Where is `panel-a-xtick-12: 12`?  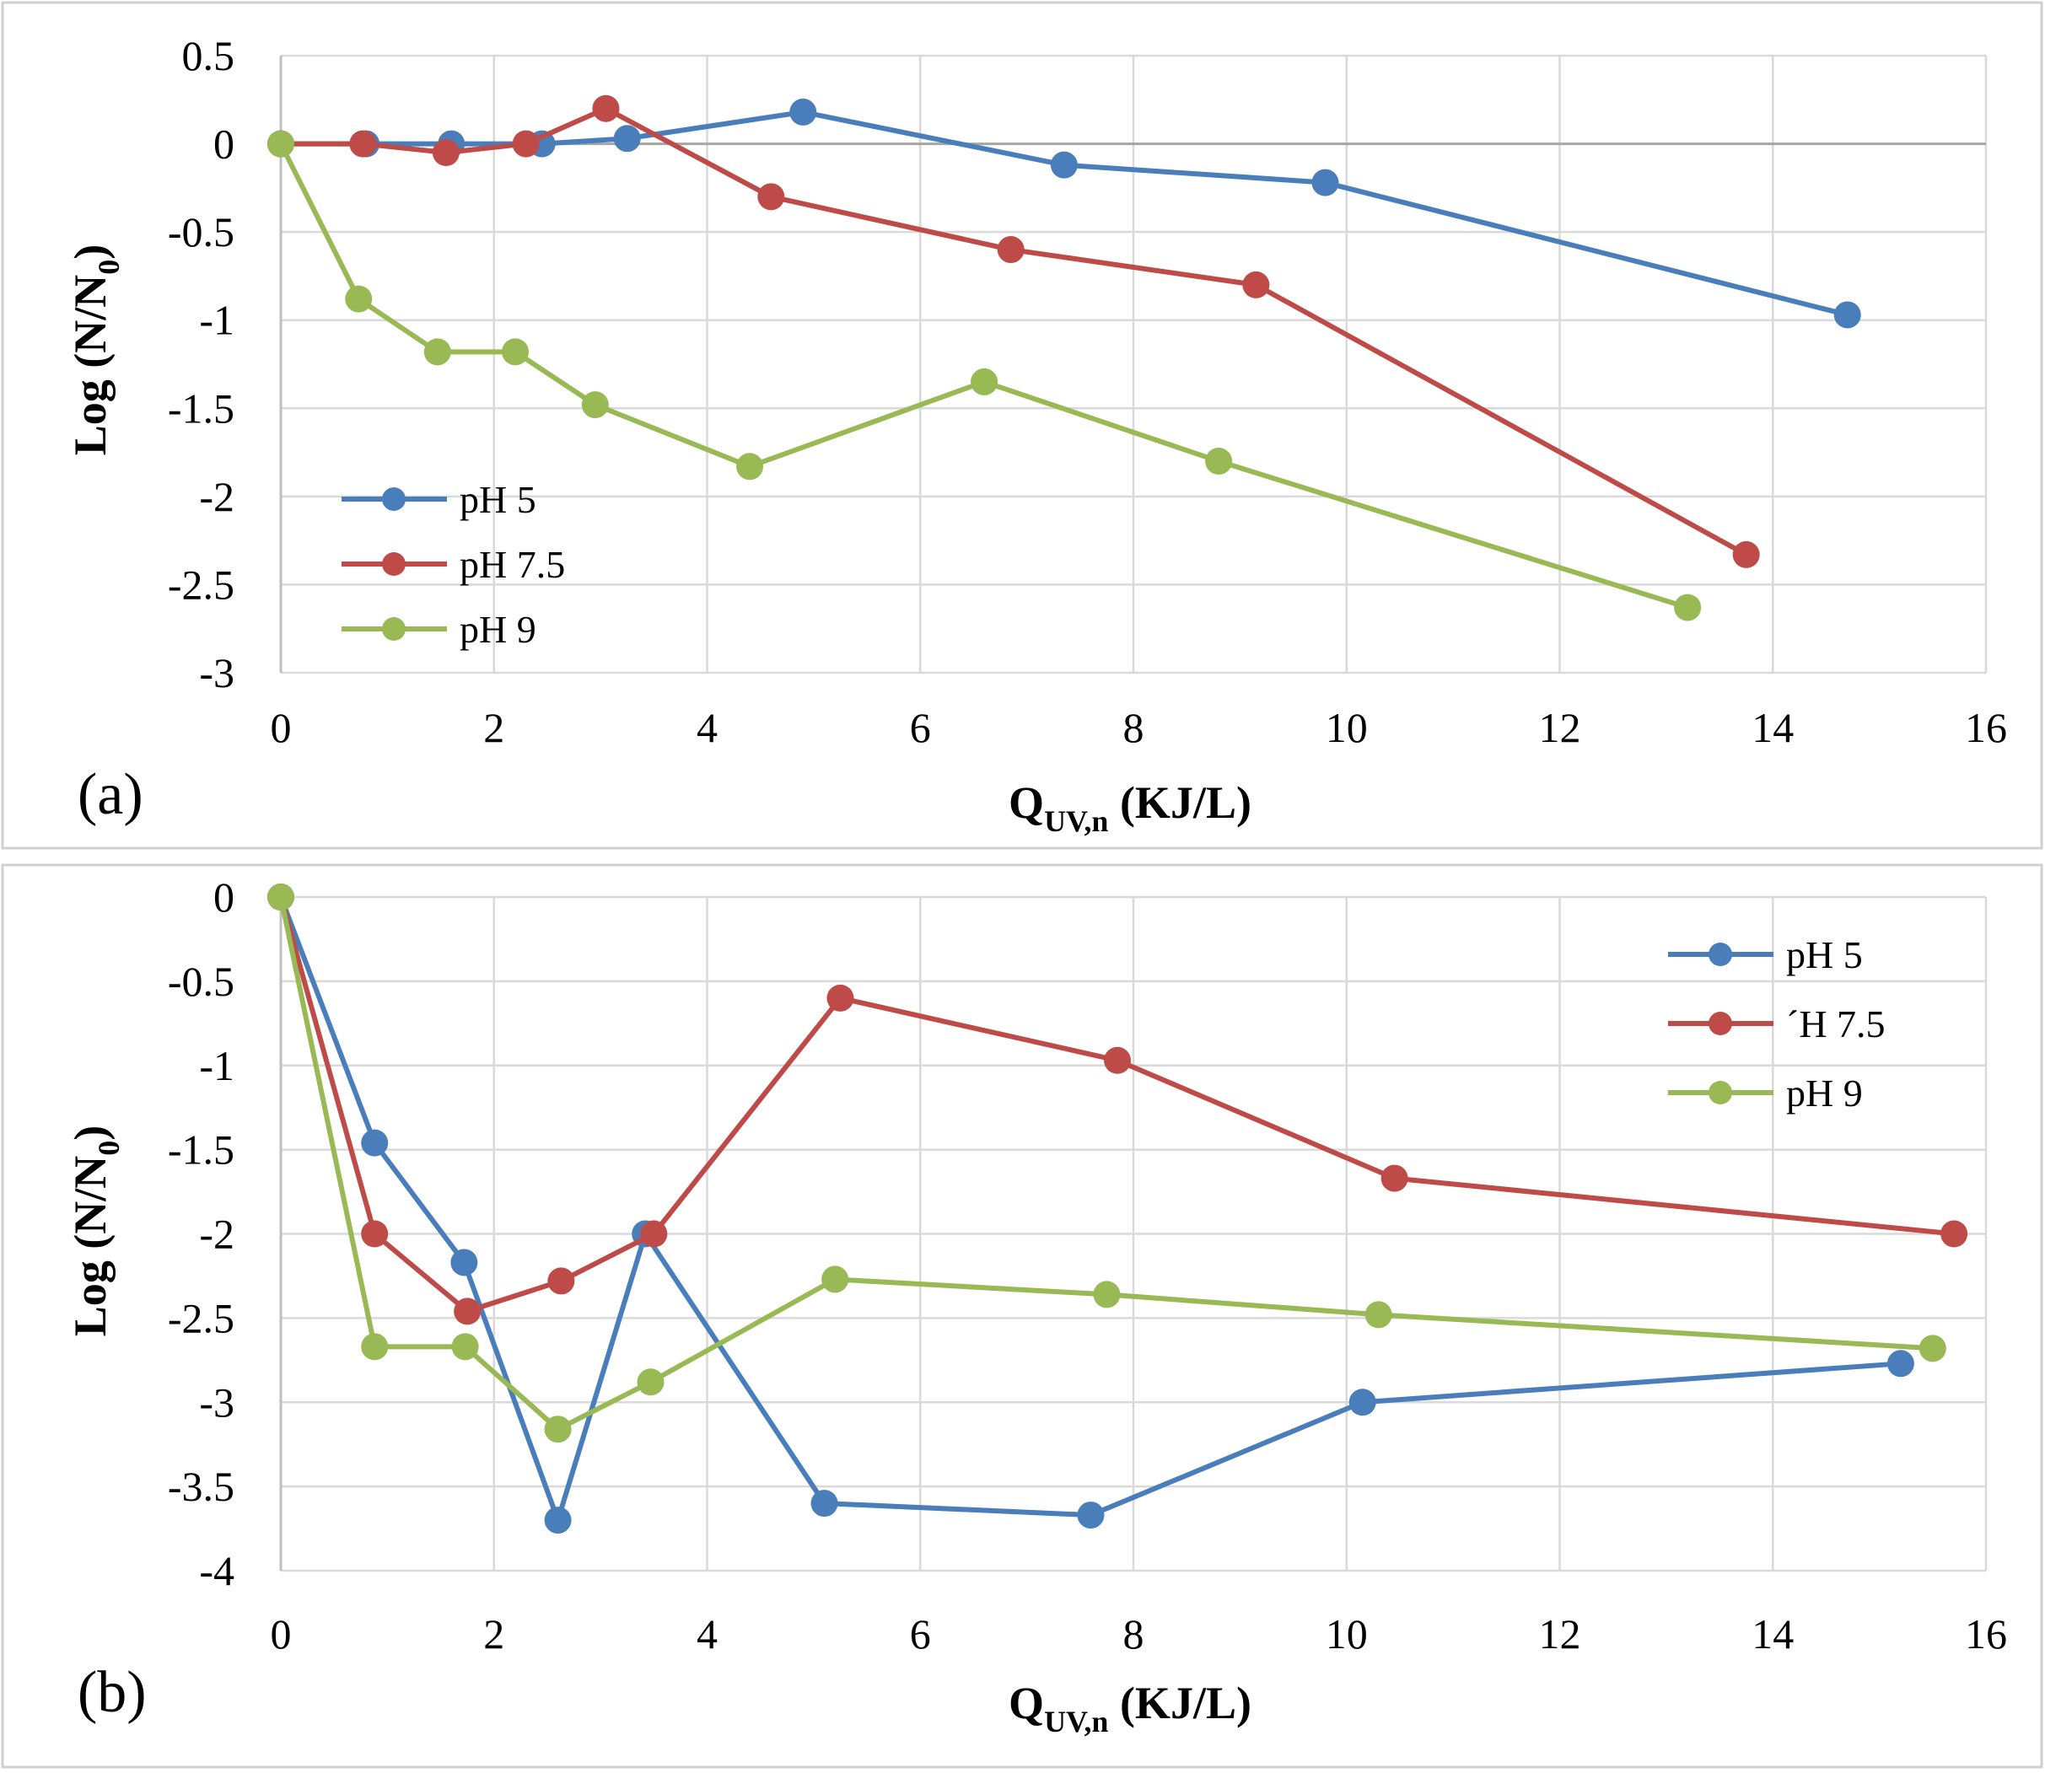
panel-a-xtick-12: 12 is located at coordinates (1560, 727).